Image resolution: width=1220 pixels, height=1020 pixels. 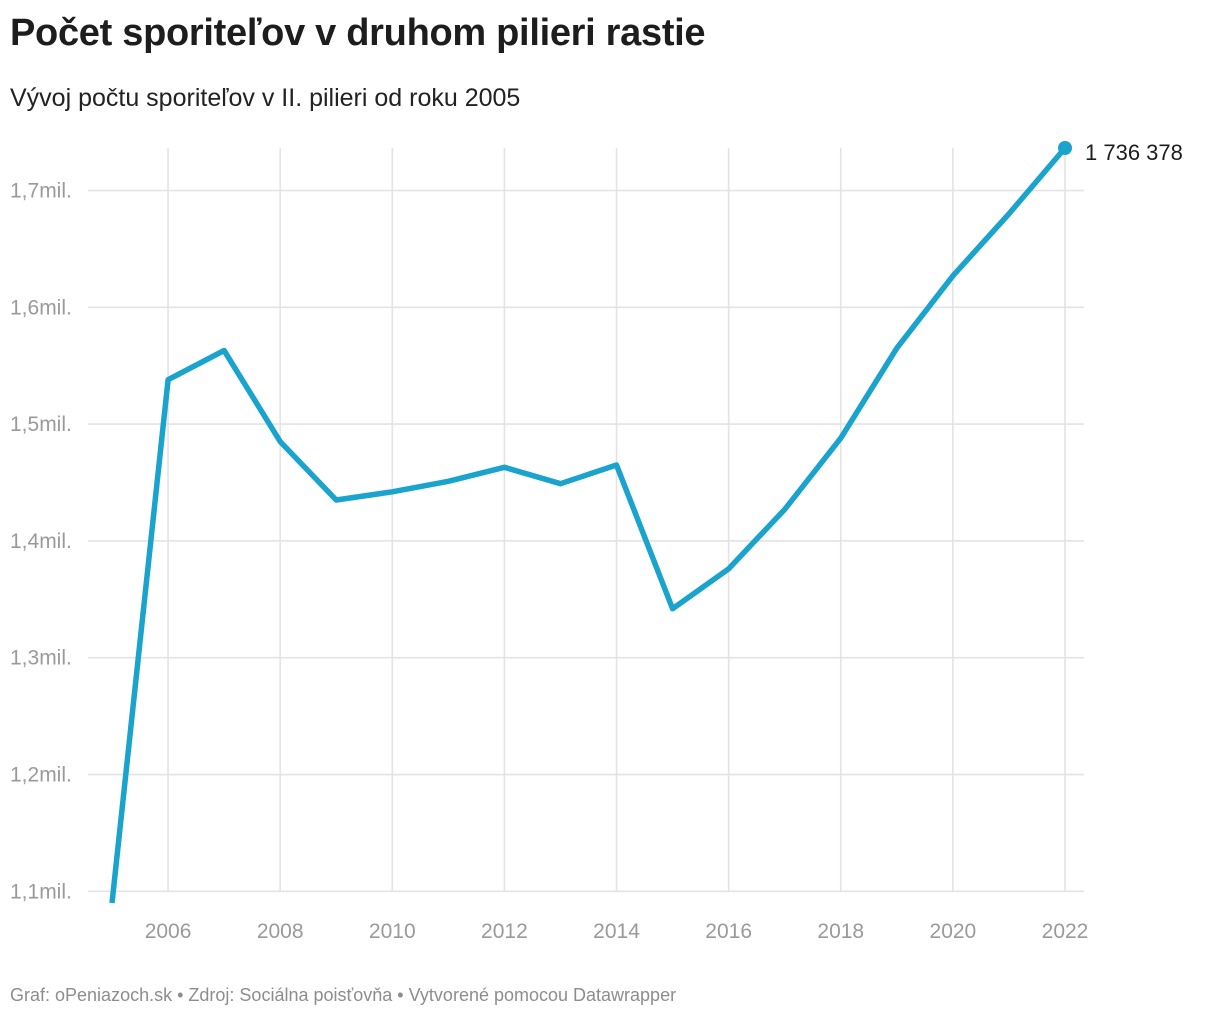 What do you see at coordinates (316, 995) in the screenshot?
I see `source-link: Sociálna poisťovňa` at bounding box center [316, 995].